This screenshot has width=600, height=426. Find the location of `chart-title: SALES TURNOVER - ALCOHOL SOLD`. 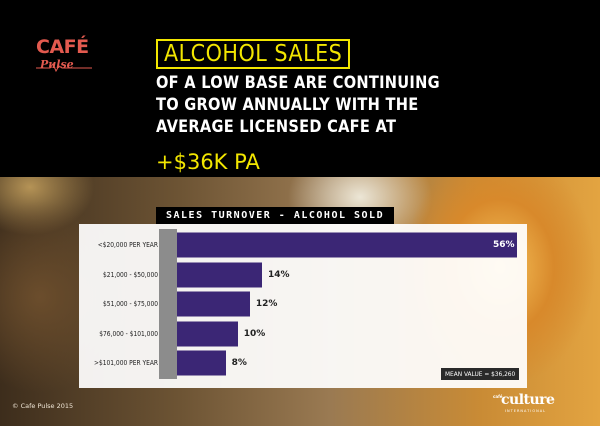

chart-title: SALES TURNOVER - ALCOHOL SOLD is located at coordinates (275, 215).